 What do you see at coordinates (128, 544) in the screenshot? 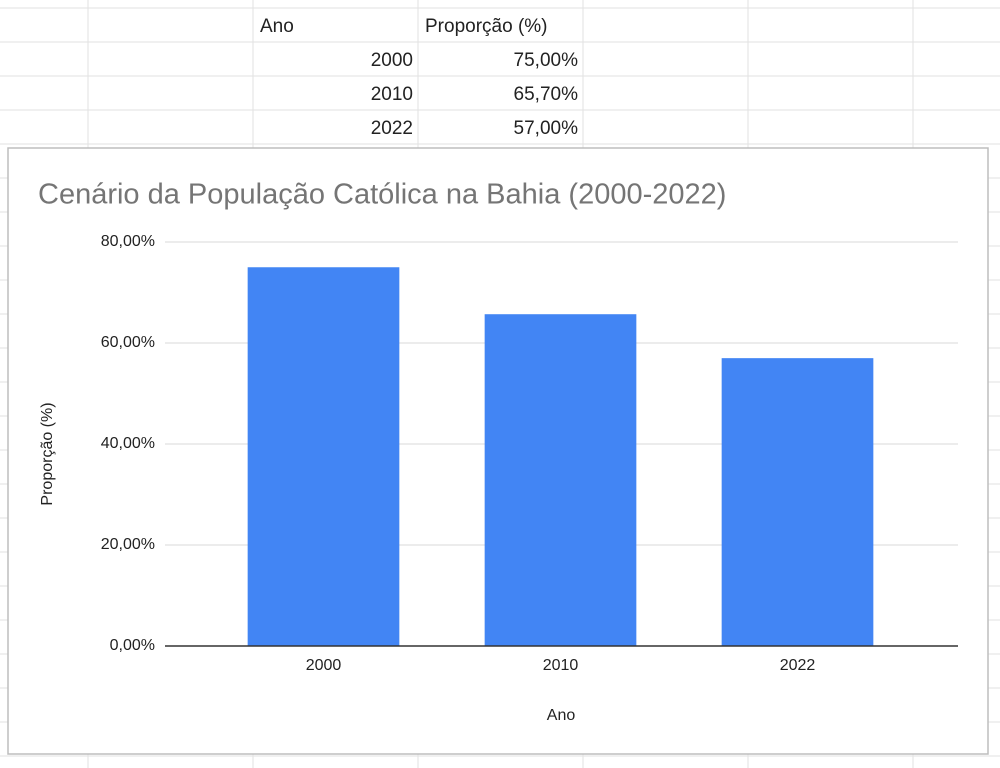
I see `y-tick-label: 20,00%` at bounding box center [128, 544].